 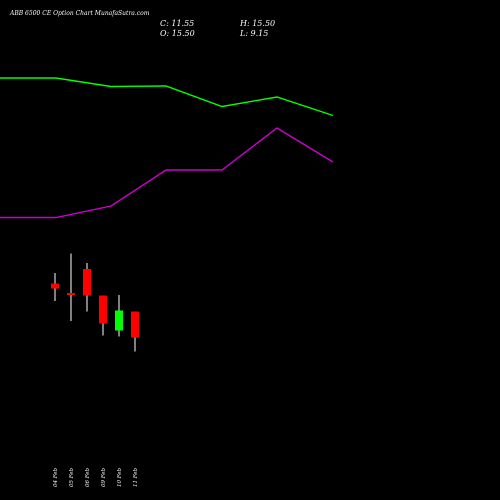 What do you see at coordinates (88, 477) in the screenshot?
I see `date-label: 06 Feb` at bounding box center [88, 477].